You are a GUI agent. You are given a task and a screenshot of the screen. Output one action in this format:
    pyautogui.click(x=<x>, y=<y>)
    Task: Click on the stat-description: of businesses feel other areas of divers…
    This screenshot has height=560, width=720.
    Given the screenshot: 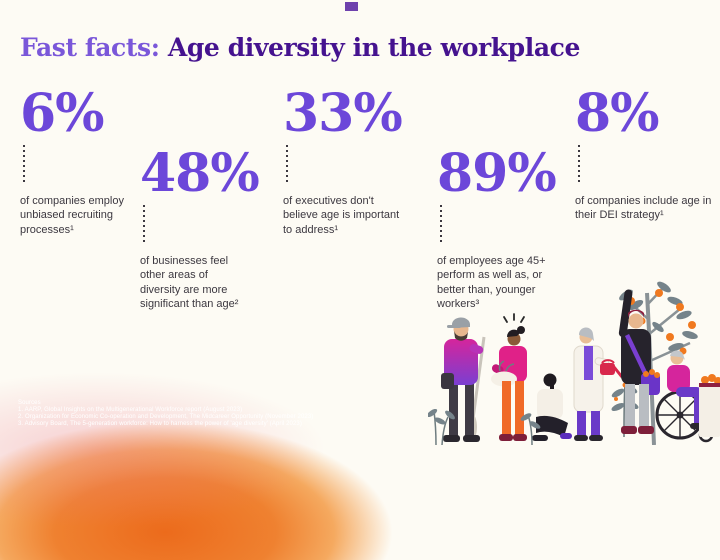 What is the action you would take?
    pyautogui.click(x=189, y=282)
    